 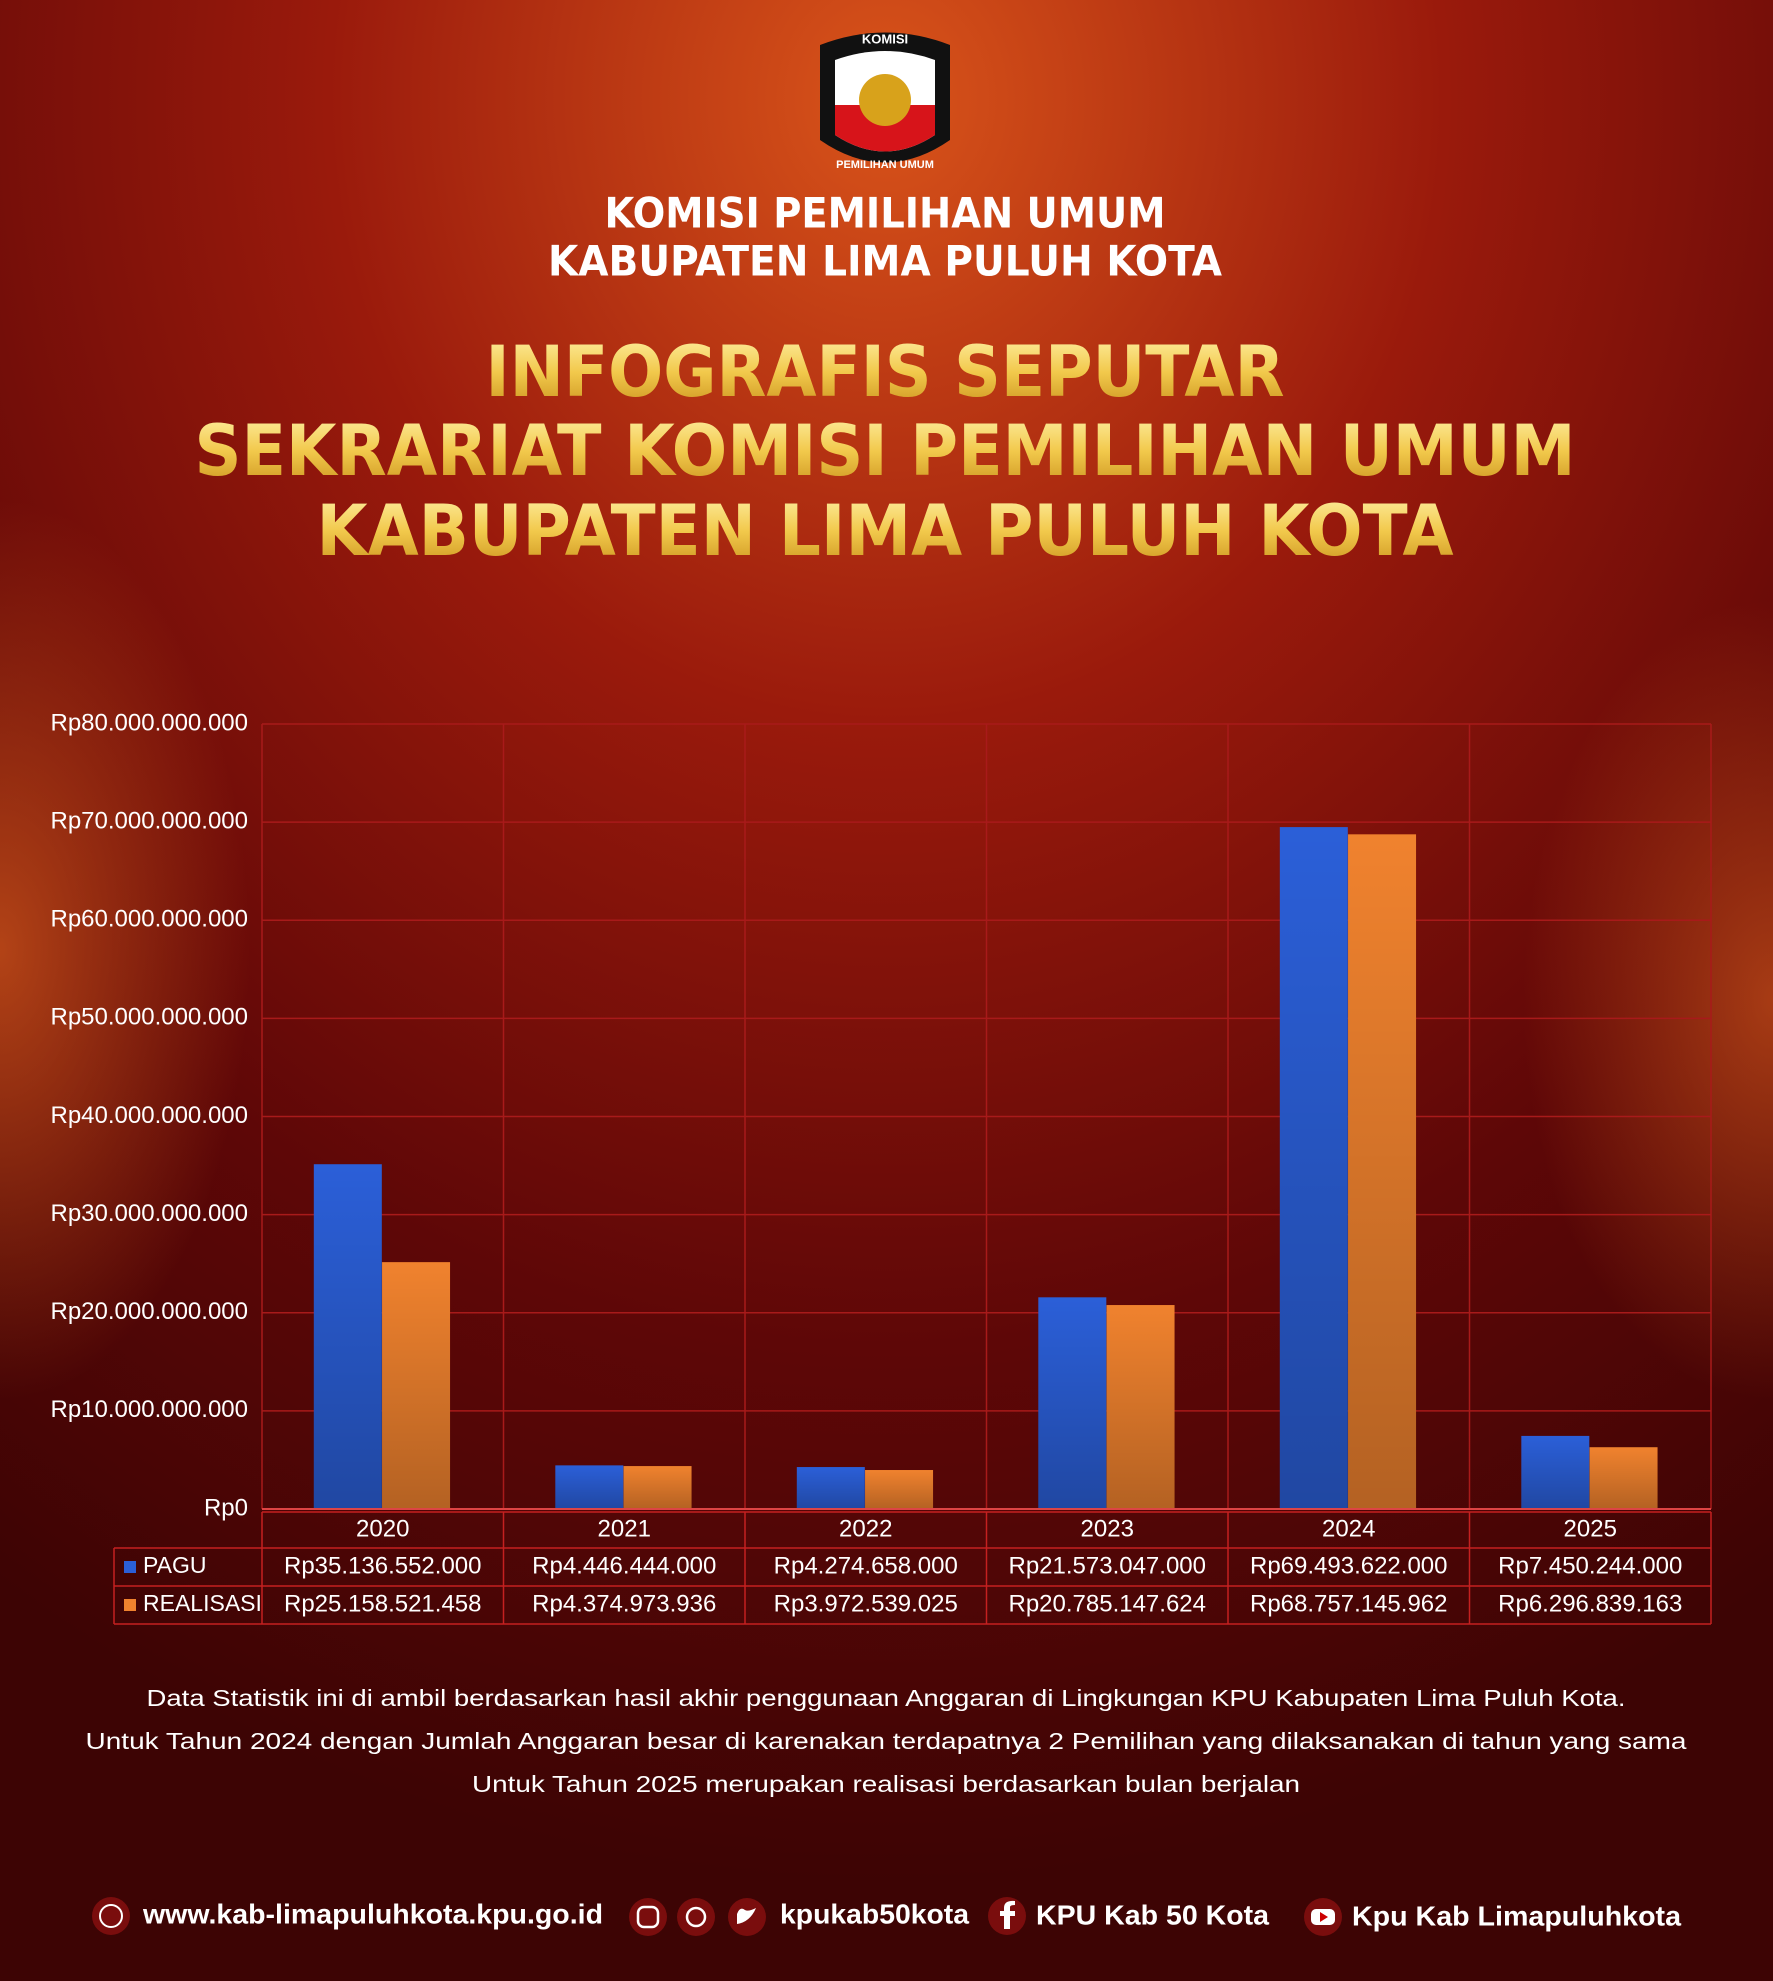 What do you see at coordinates (1590, 1528) in the screenshot?
I see `x-tick-label: 2025` at bounding box center [1590, 1528].